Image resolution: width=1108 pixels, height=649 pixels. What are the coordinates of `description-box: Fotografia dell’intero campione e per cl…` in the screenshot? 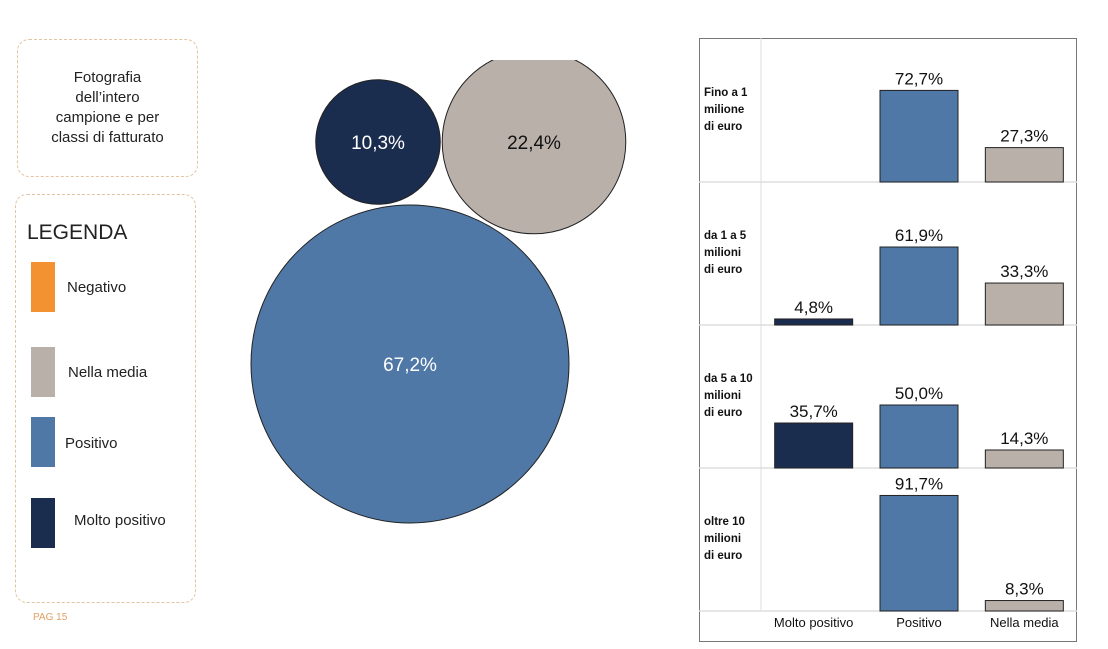 It's located at (107, 108).